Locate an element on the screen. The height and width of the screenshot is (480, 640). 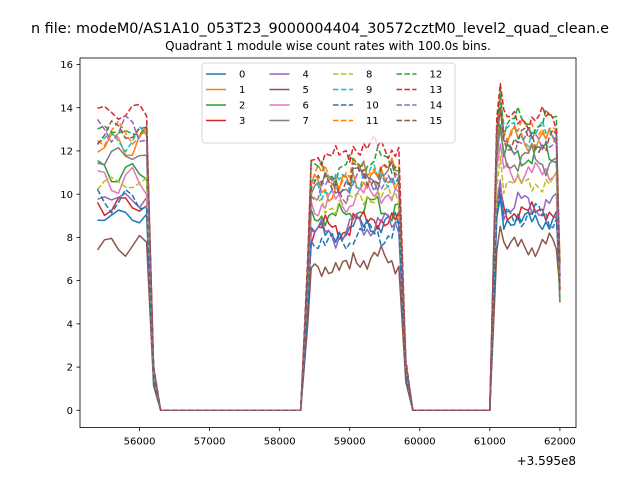
legend-label-14: 14 is located at coordinates (436, 106).